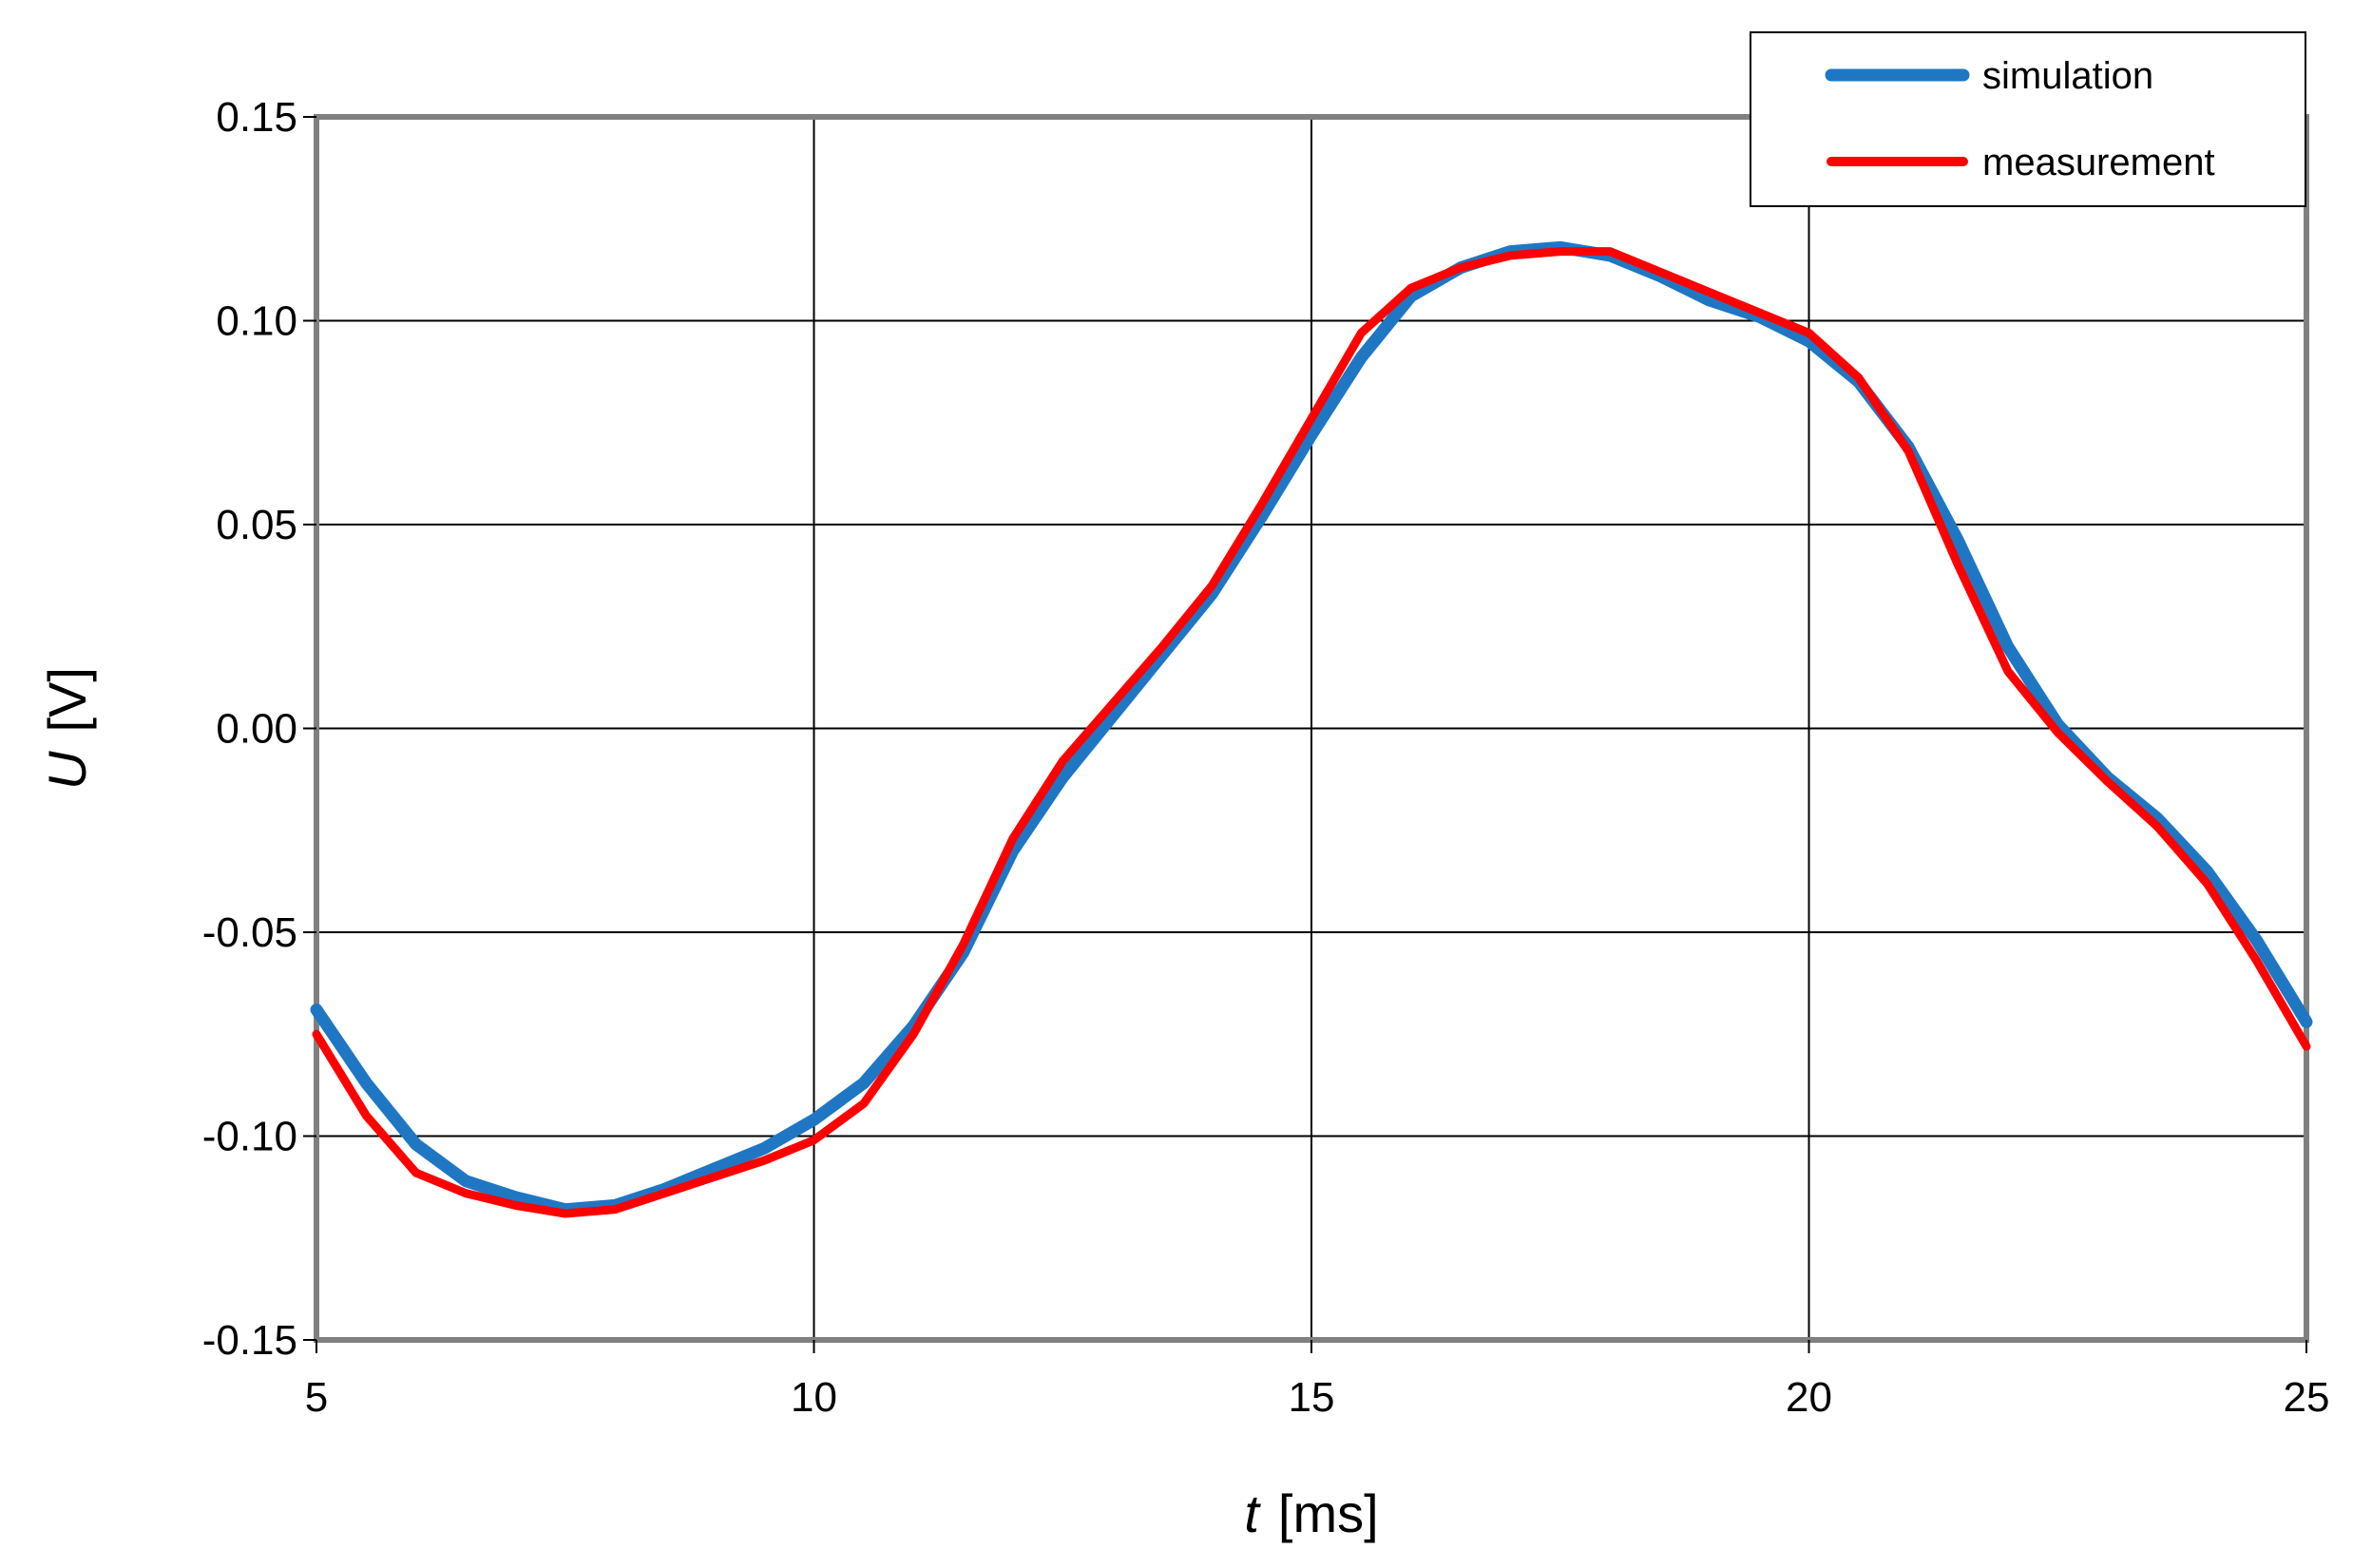  I want to click on y-tick-label: 0.15, so click(256, 118).